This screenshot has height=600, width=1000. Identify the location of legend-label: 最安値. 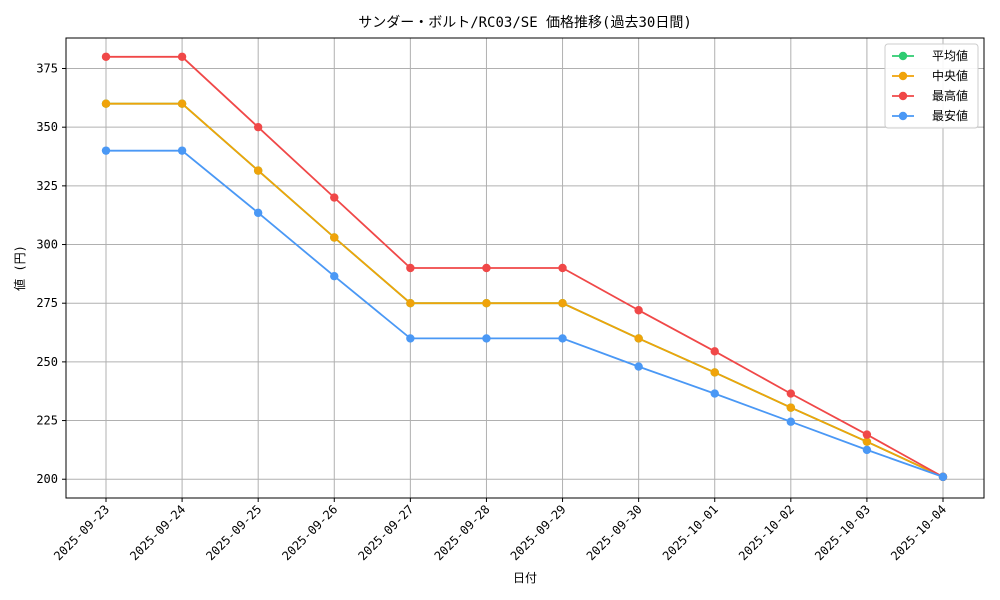
(950, 115).